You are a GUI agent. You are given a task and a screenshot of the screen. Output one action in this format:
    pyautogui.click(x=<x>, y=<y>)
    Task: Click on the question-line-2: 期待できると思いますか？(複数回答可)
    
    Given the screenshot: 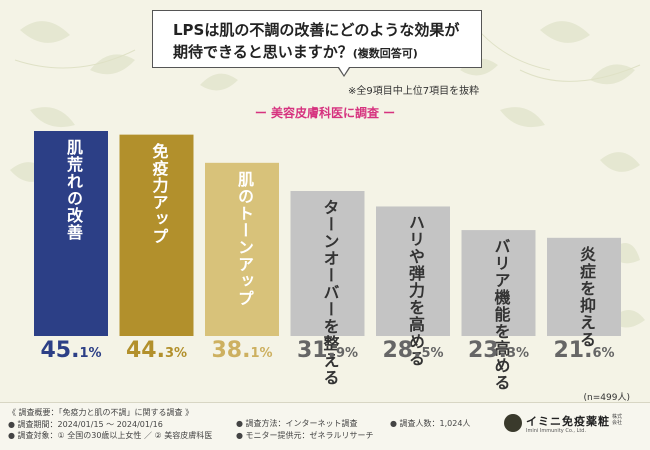 What is the action you would take?
    pyautogui.click(x=295, y=51)
    